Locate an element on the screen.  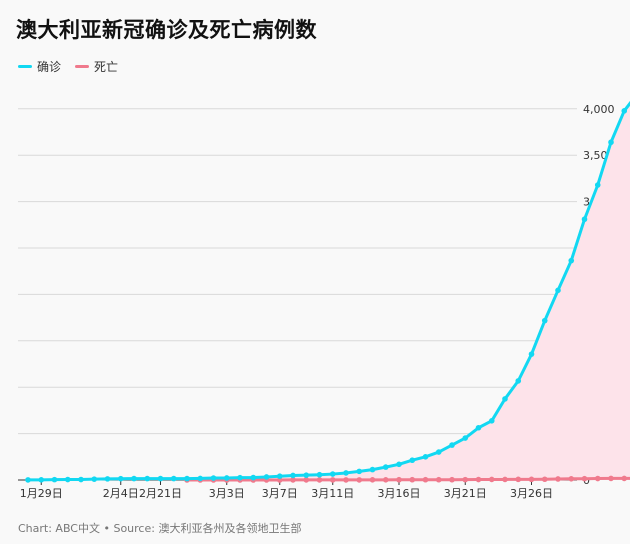
x-tick-label: 1月29日 is located at coordinates (41, 493).